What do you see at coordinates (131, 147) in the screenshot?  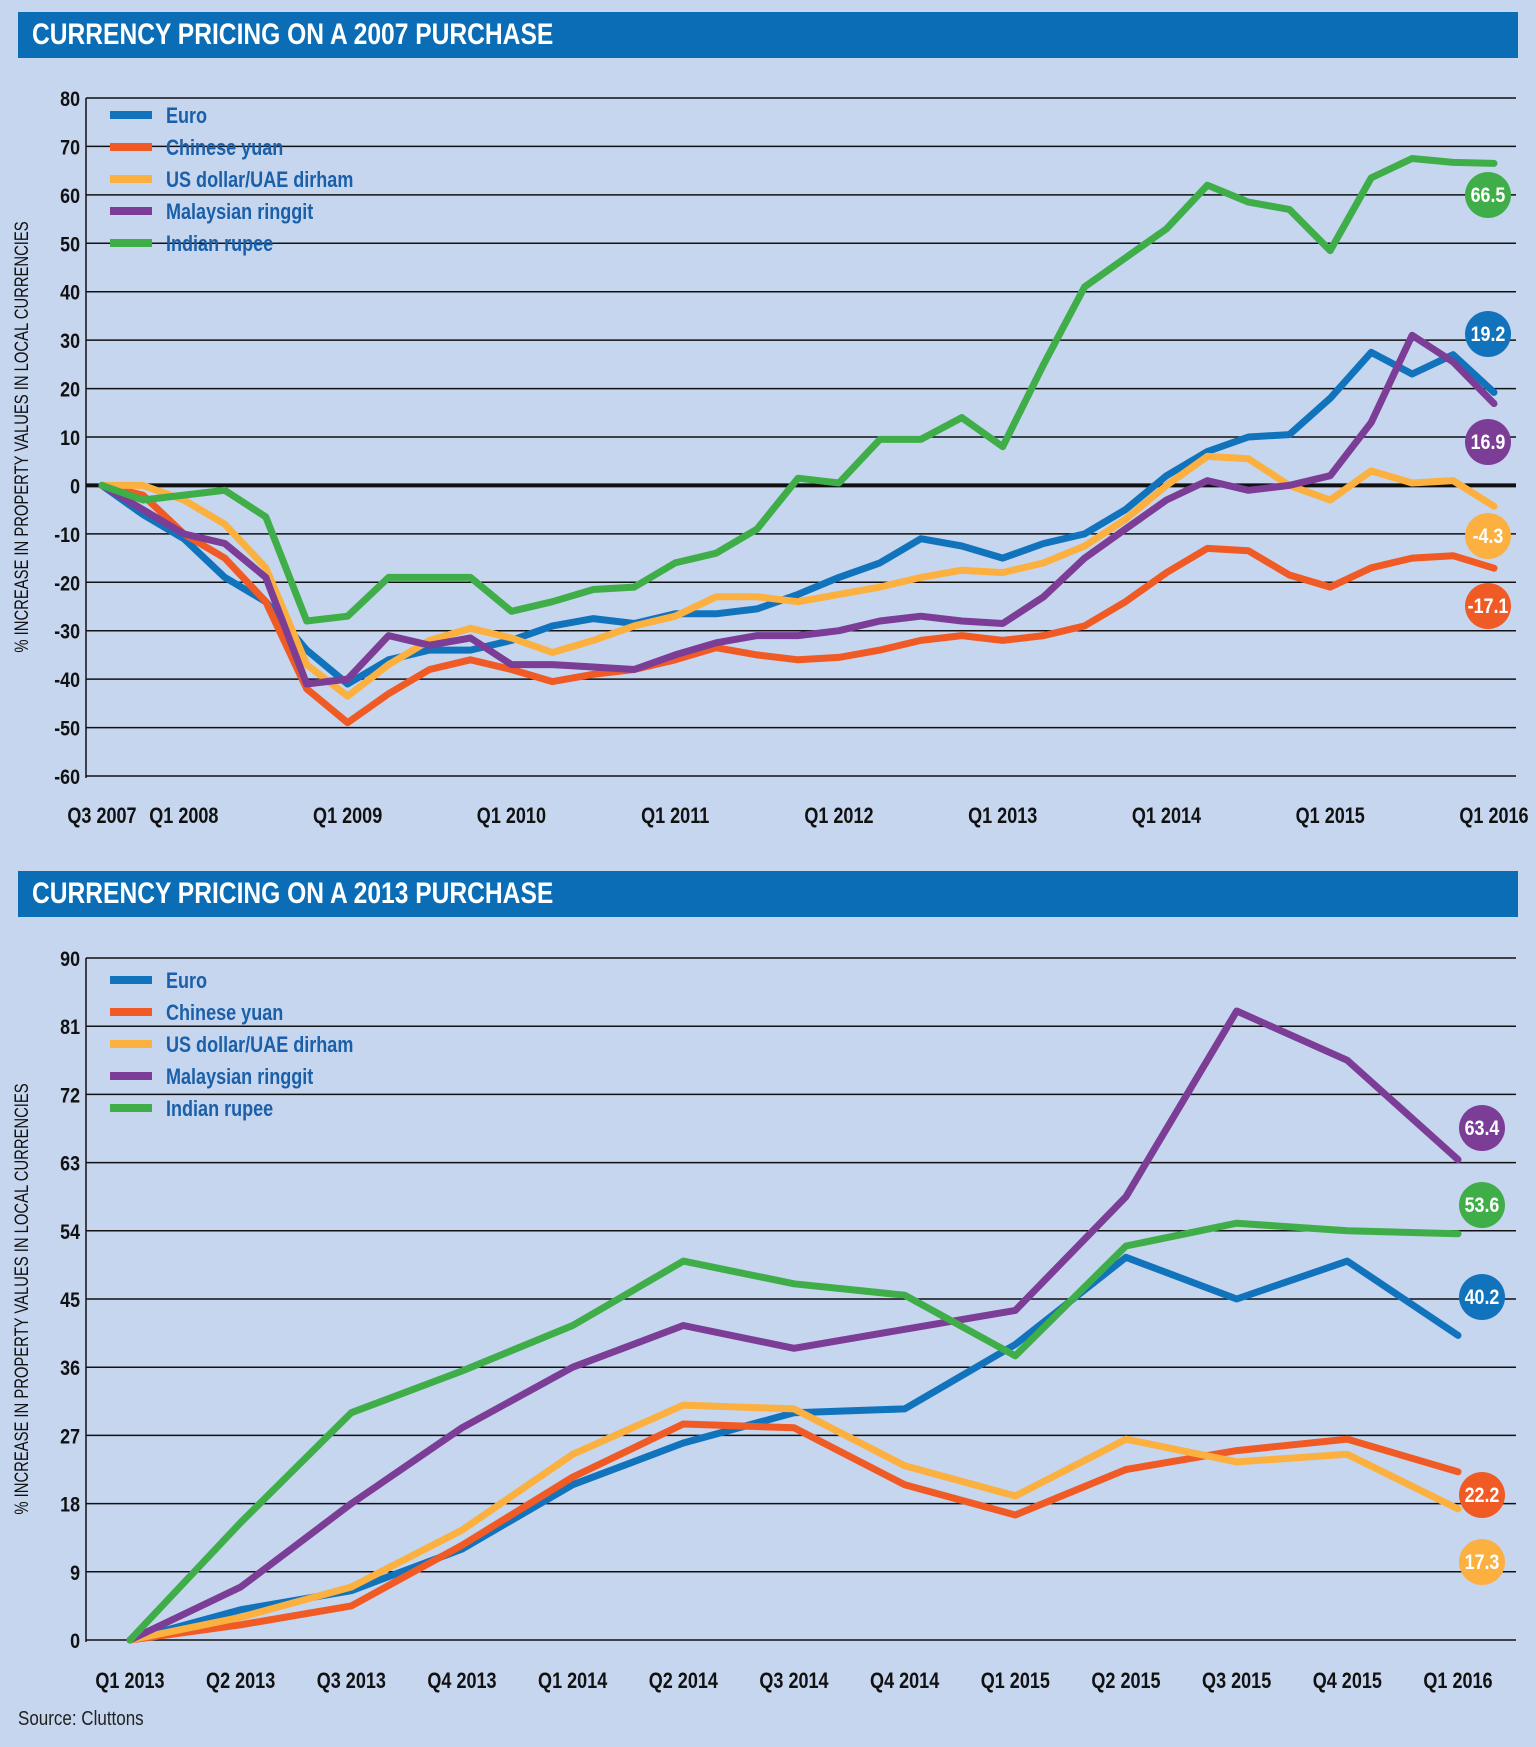 I see `chart-1-legend-swatch-chinese-yuan` at bounding box center [131, 147].